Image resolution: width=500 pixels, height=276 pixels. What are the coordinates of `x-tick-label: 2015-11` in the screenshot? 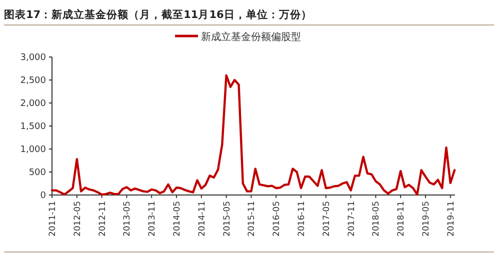 It's located at (252, 219).